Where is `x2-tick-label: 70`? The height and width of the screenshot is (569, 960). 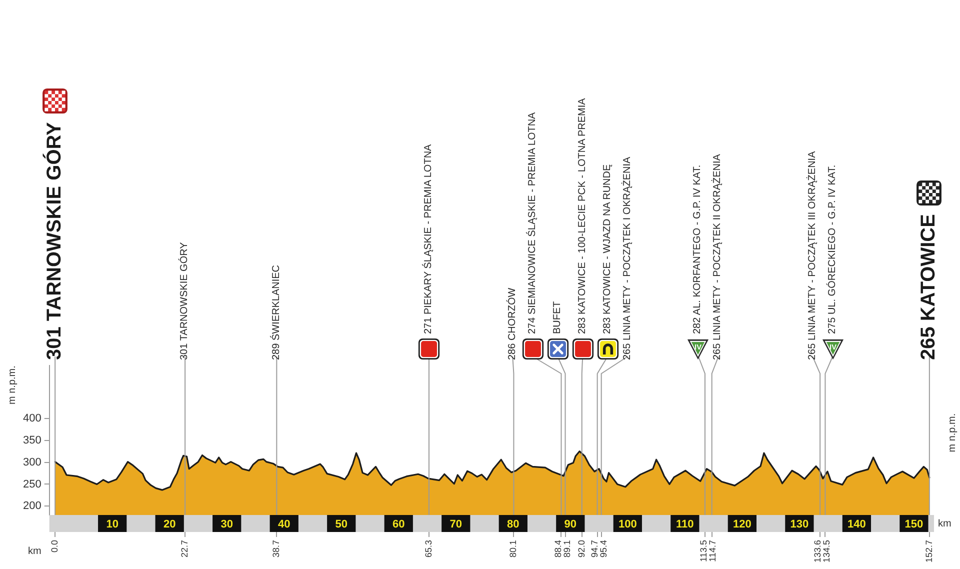
x2-tick-label: 70 is located at coordinates (456, 524).